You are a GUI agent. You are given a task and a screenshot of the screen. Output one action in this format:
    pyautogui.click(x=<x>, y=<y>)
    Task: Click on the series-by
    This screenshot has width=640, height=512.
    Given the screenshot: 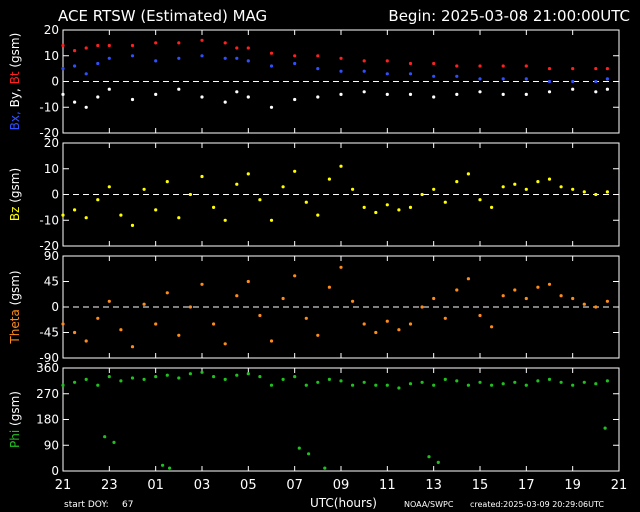 What is the action you would take?
    pyautogui.click(x=335, y=98)
    